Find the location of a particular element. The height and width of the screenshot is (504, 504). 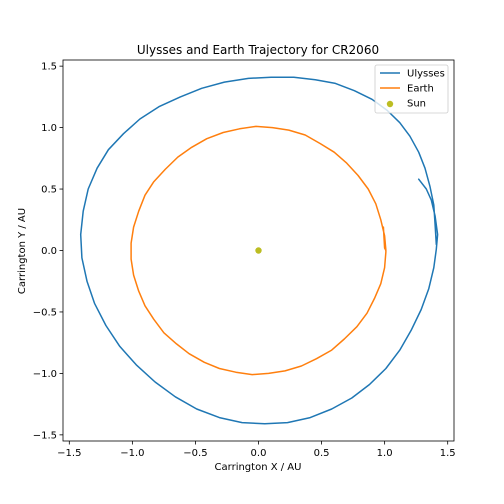

legend-label-sun: Sun is located at coordinates (416, 104).